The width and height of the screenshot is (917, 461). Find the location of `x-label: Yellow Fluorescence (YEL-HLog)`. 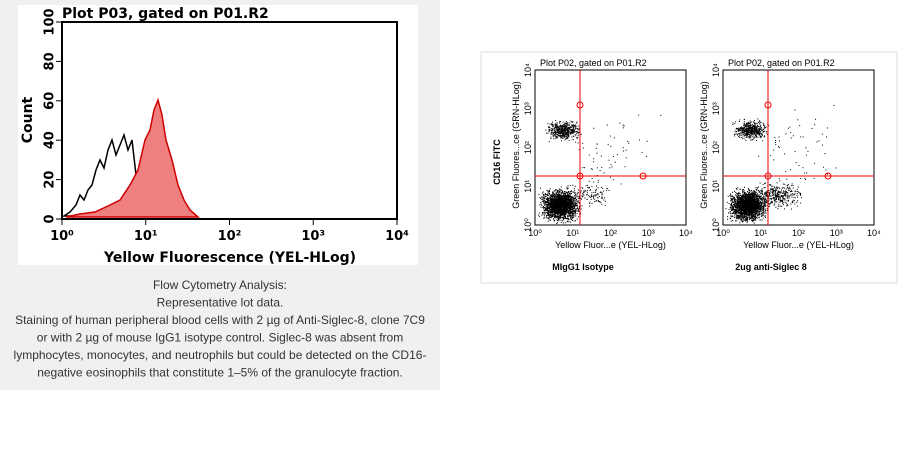

x-label: Yellow Fluorescence (YEL-HLog) is located at coordinates (229, 258).